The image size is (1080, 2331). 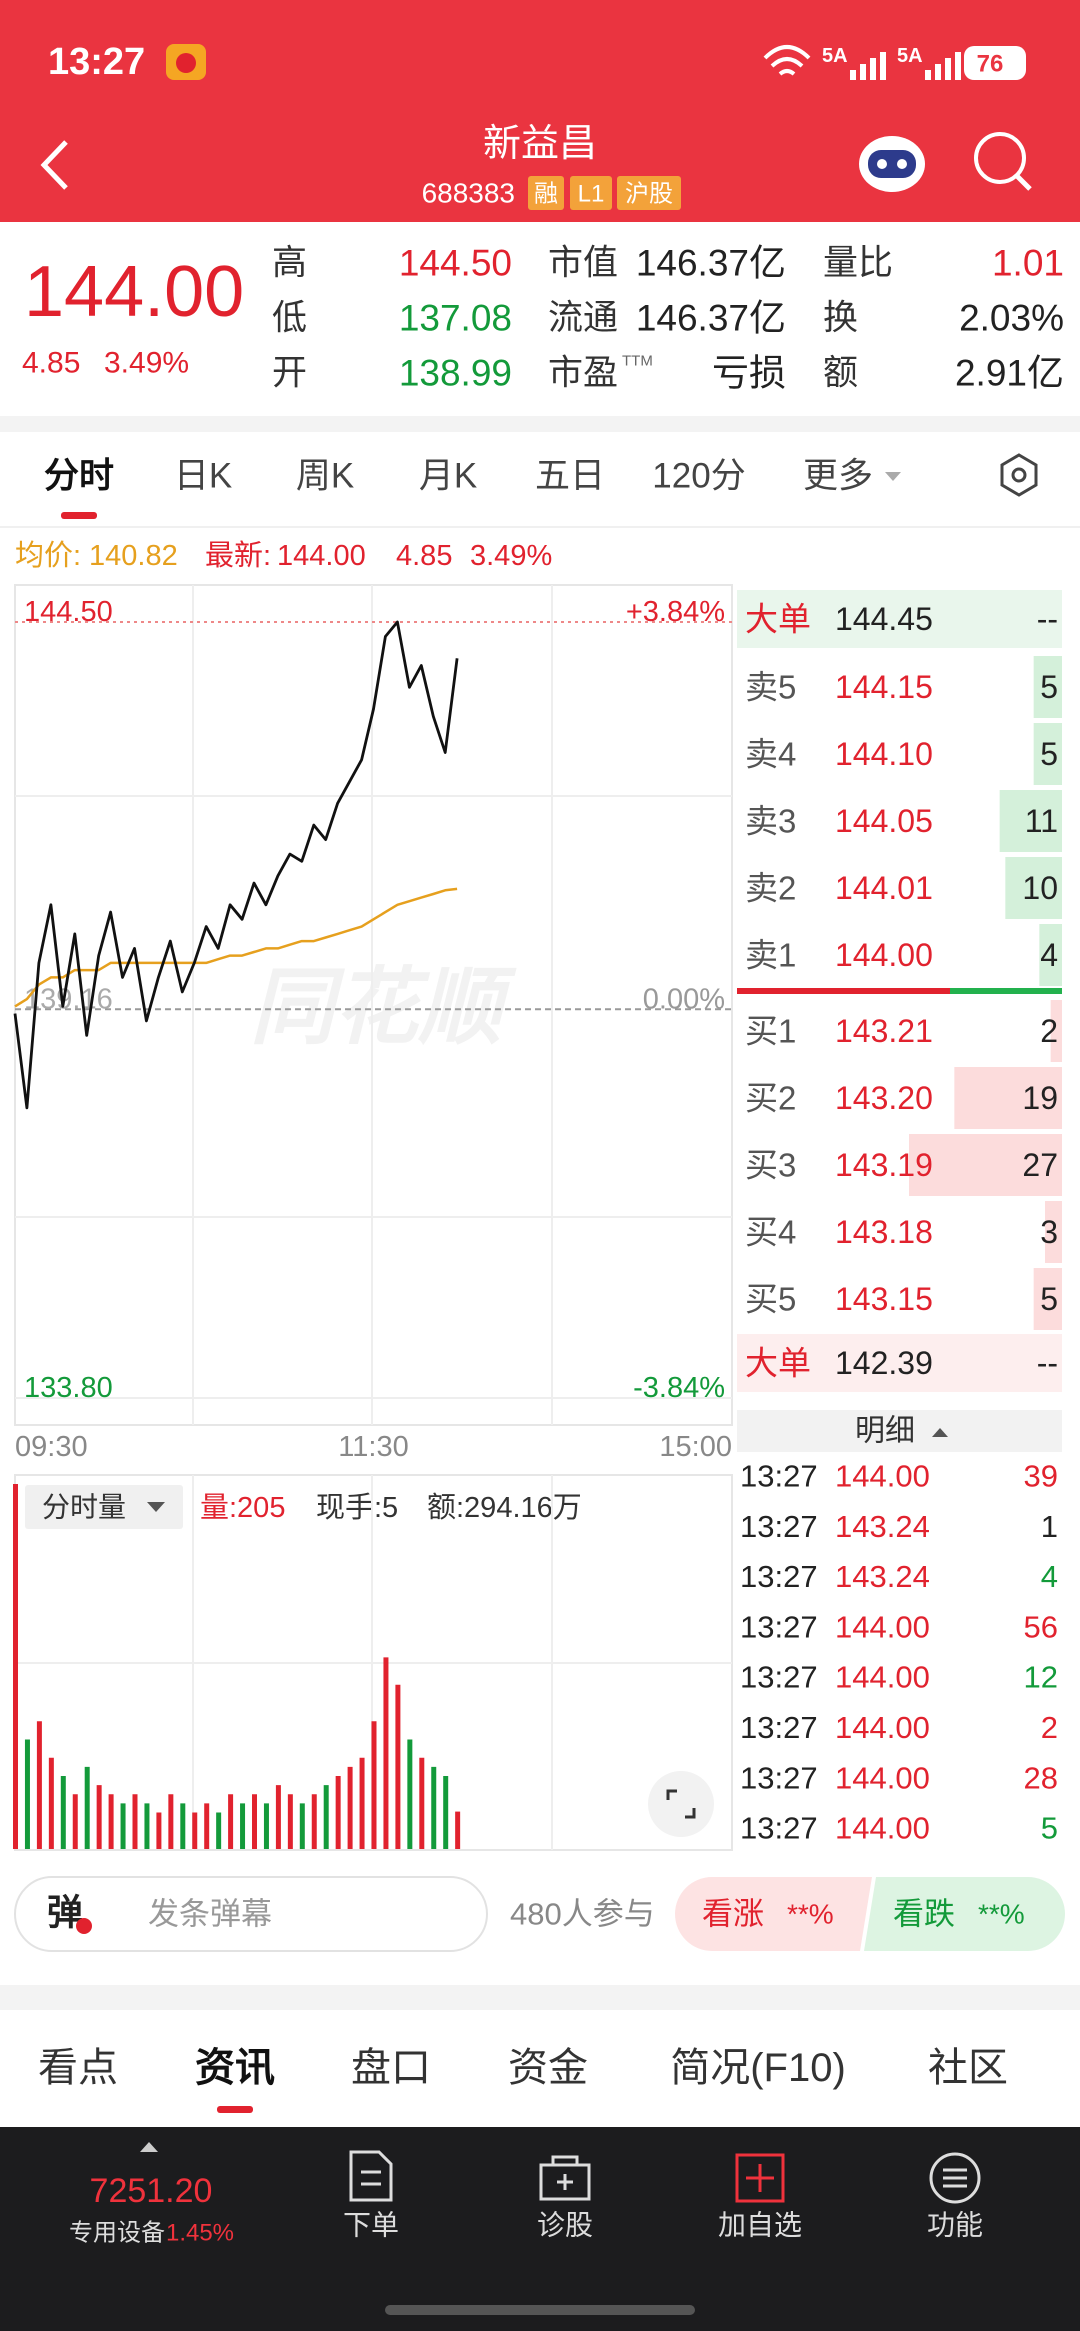 I want to click on bearish-button, so click(x=964, y=1914).